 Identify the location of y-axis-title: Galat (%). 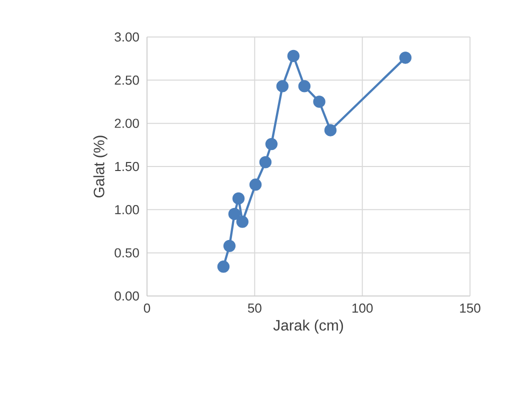
(100, 167).